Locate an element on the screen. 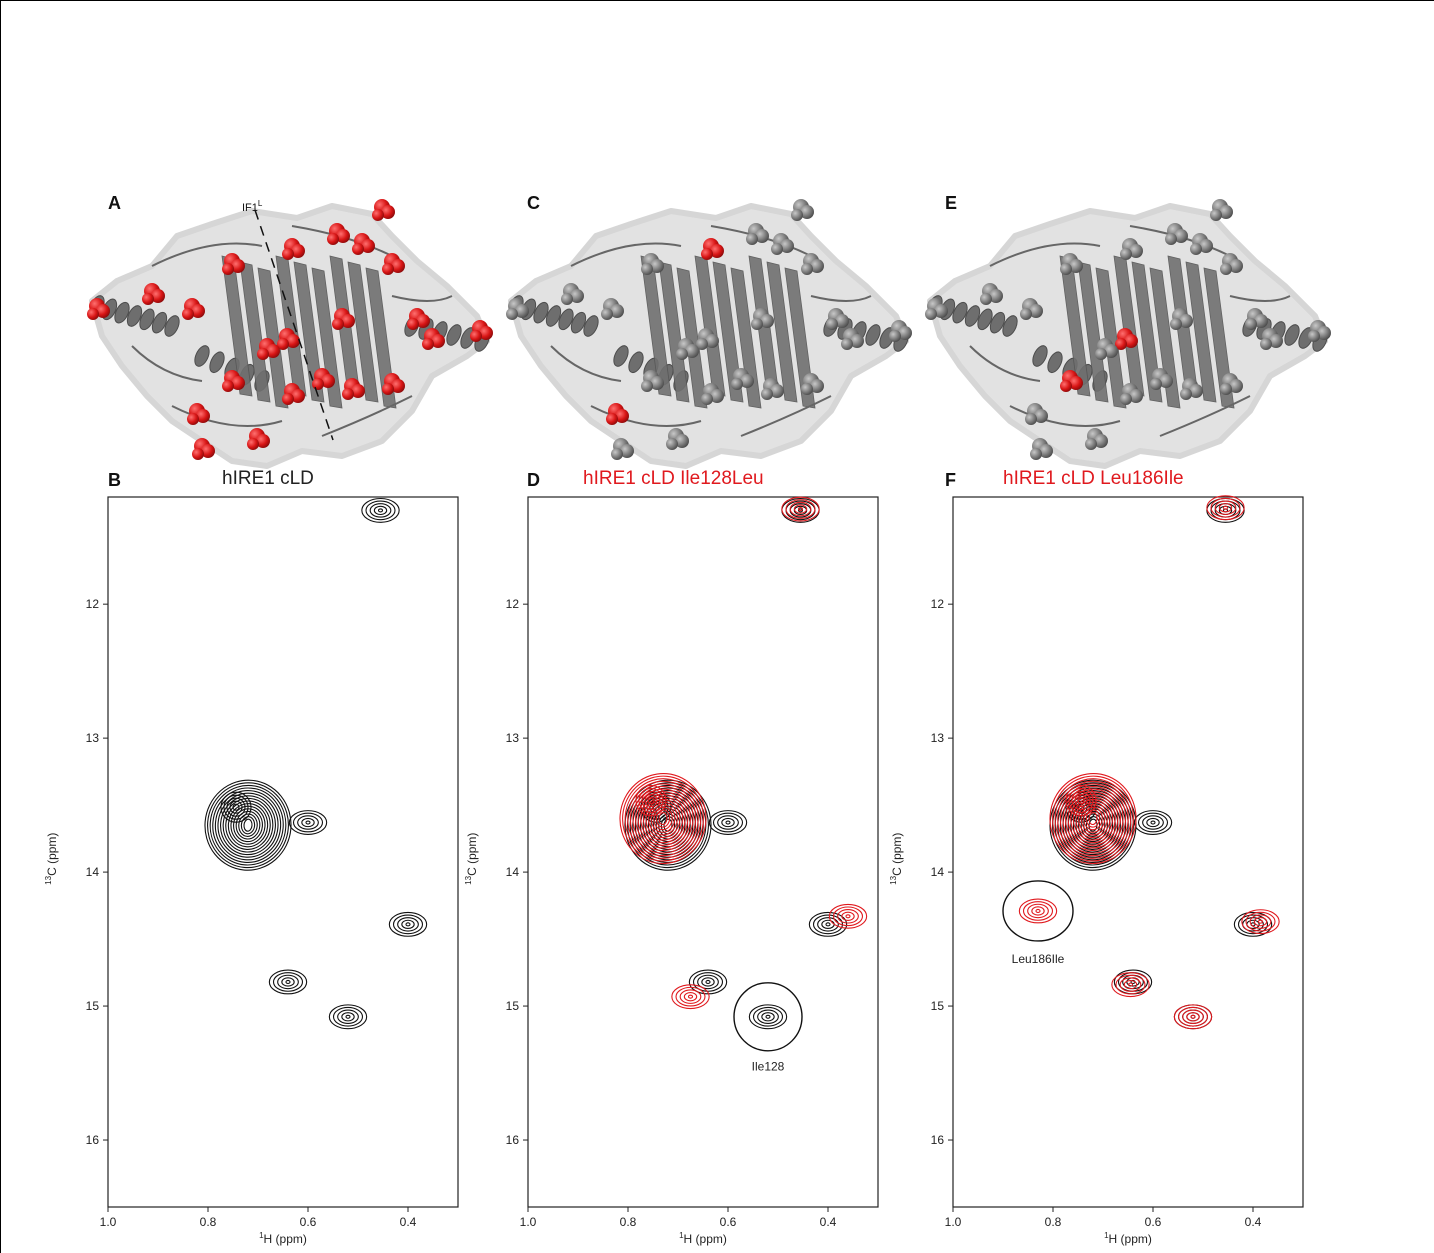  plot-title-d: hIRE1 cLD Ile128Leu is located at coordinates (673, 478).